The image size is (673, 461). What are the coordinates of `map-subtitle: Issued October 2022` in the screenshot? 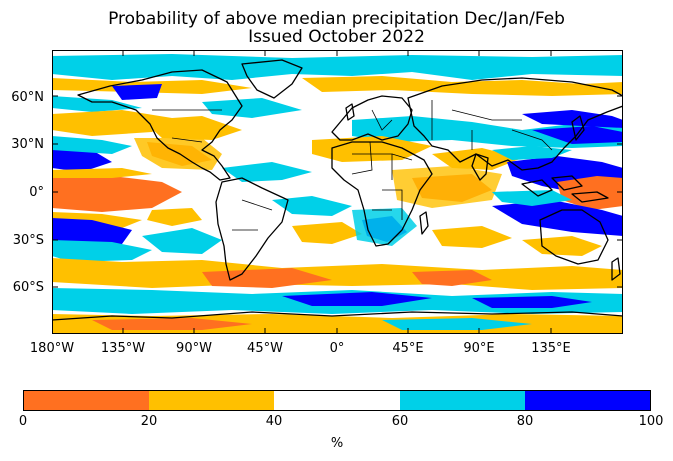 It's located at (336, 37).